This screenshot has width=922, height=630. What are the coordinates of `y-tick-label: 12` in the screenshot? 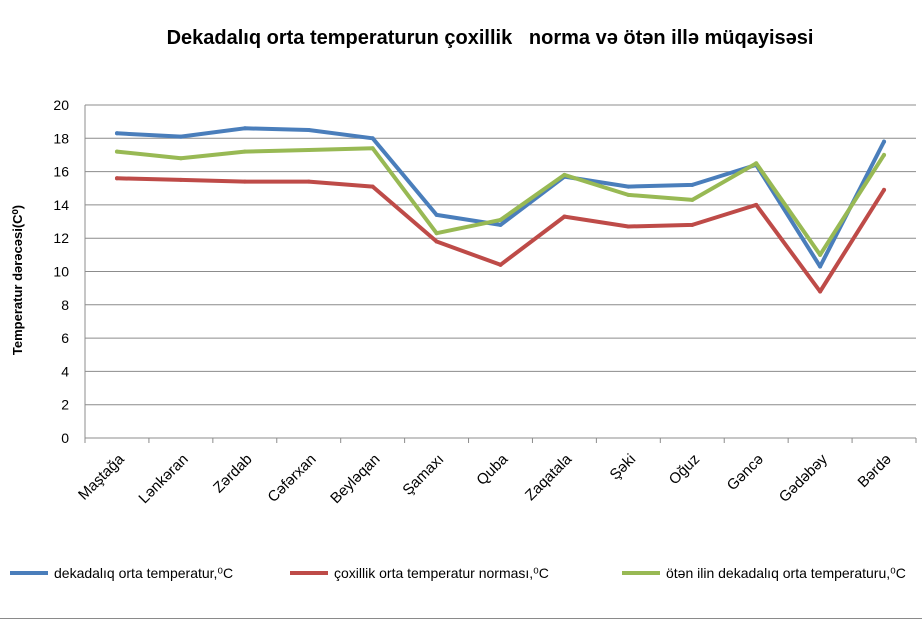 It's located at (61, 238).